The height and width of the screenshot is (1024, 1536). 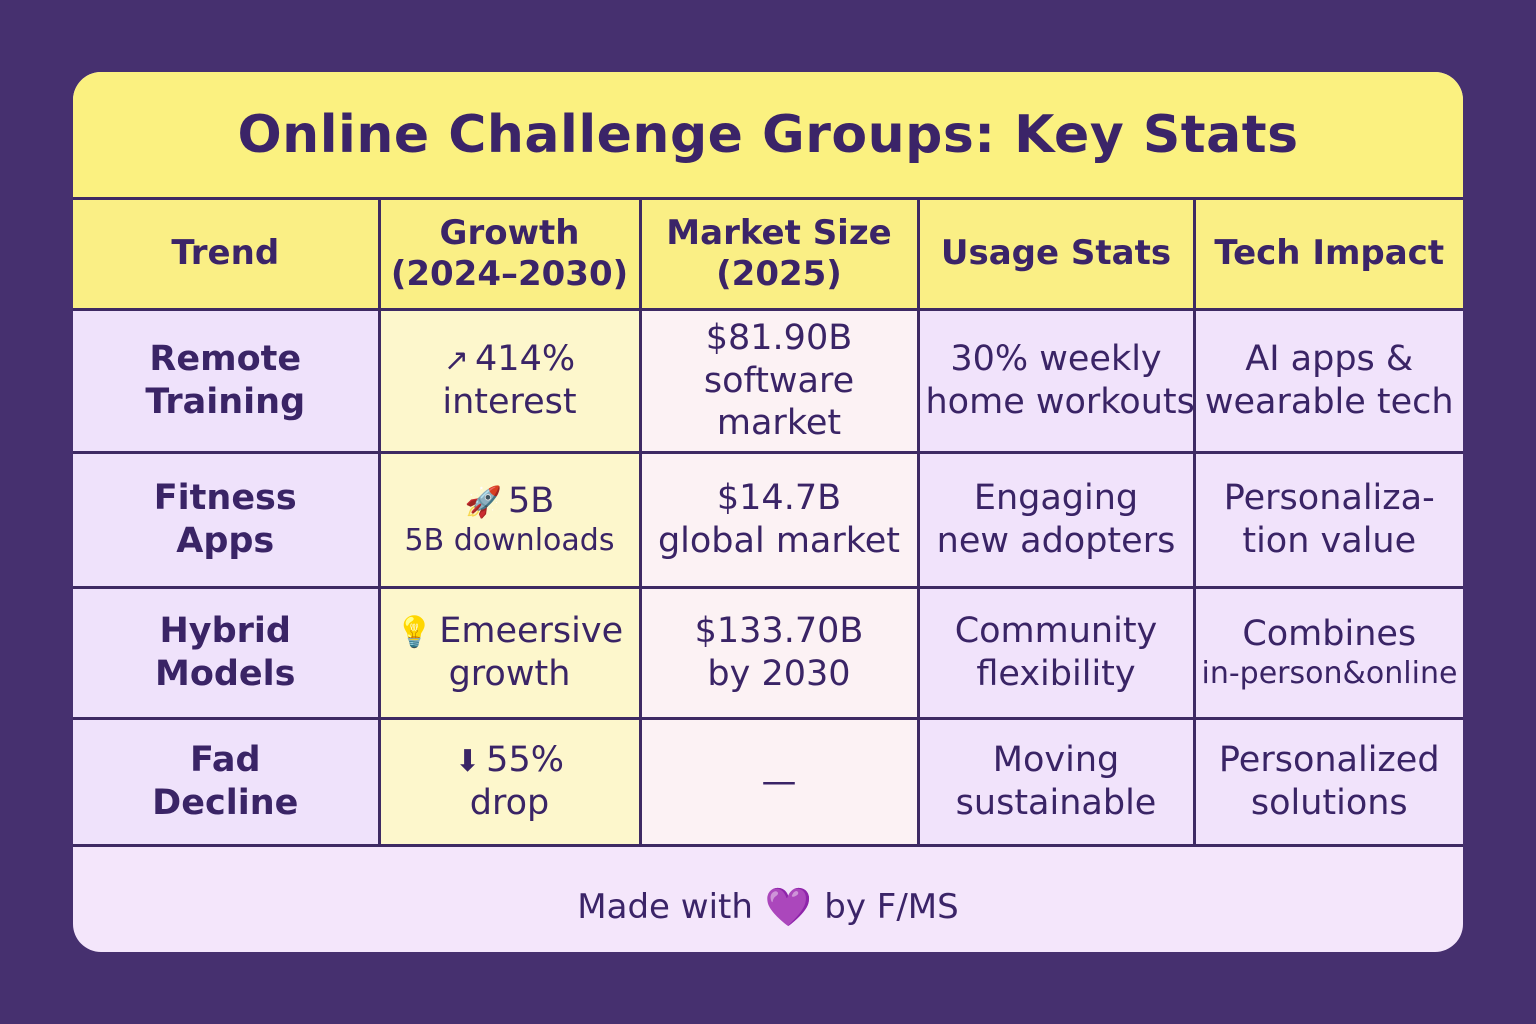 I want to click on trend-cell: Fad Decline, so click(x=227, y=782).